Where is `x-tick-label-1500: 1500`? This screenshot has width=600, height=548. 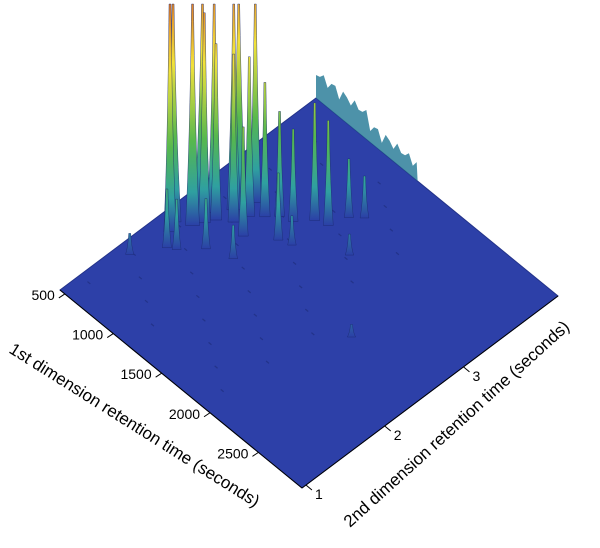
x-tick-label-1500: 1500 is located at coordinates (135, 374).